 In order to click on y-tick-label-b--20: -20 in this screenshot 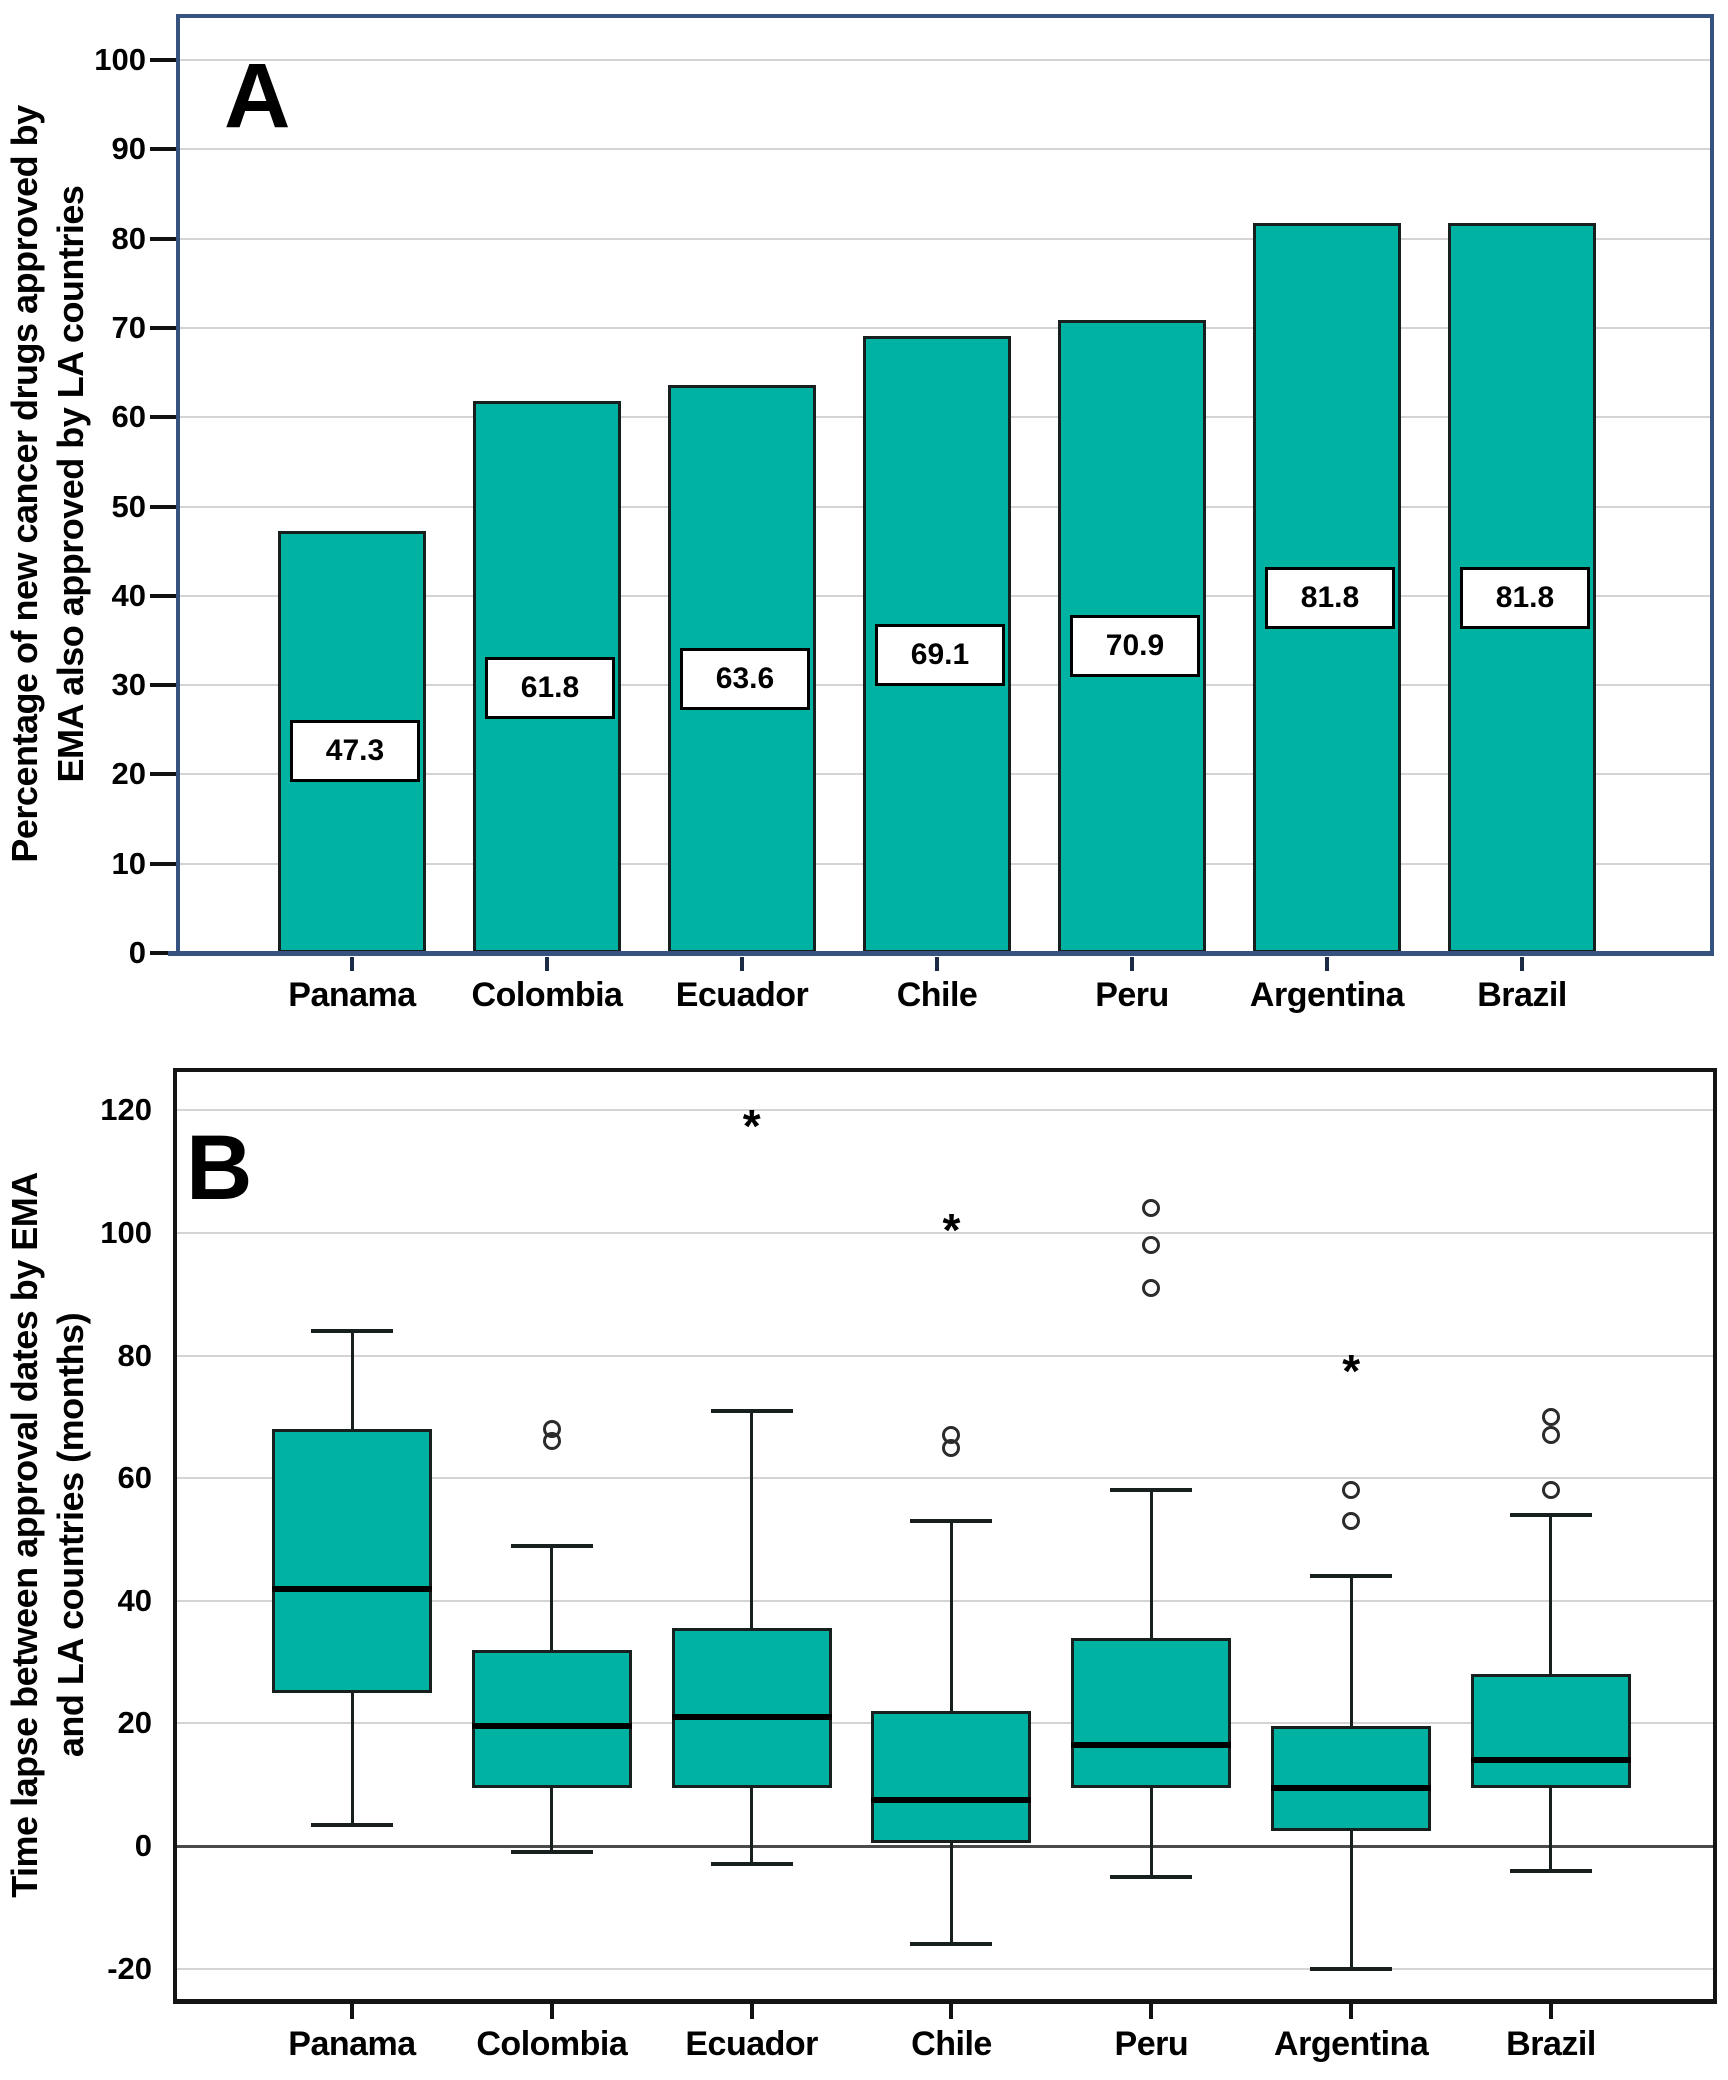, I will do `click(129, 1968)`.